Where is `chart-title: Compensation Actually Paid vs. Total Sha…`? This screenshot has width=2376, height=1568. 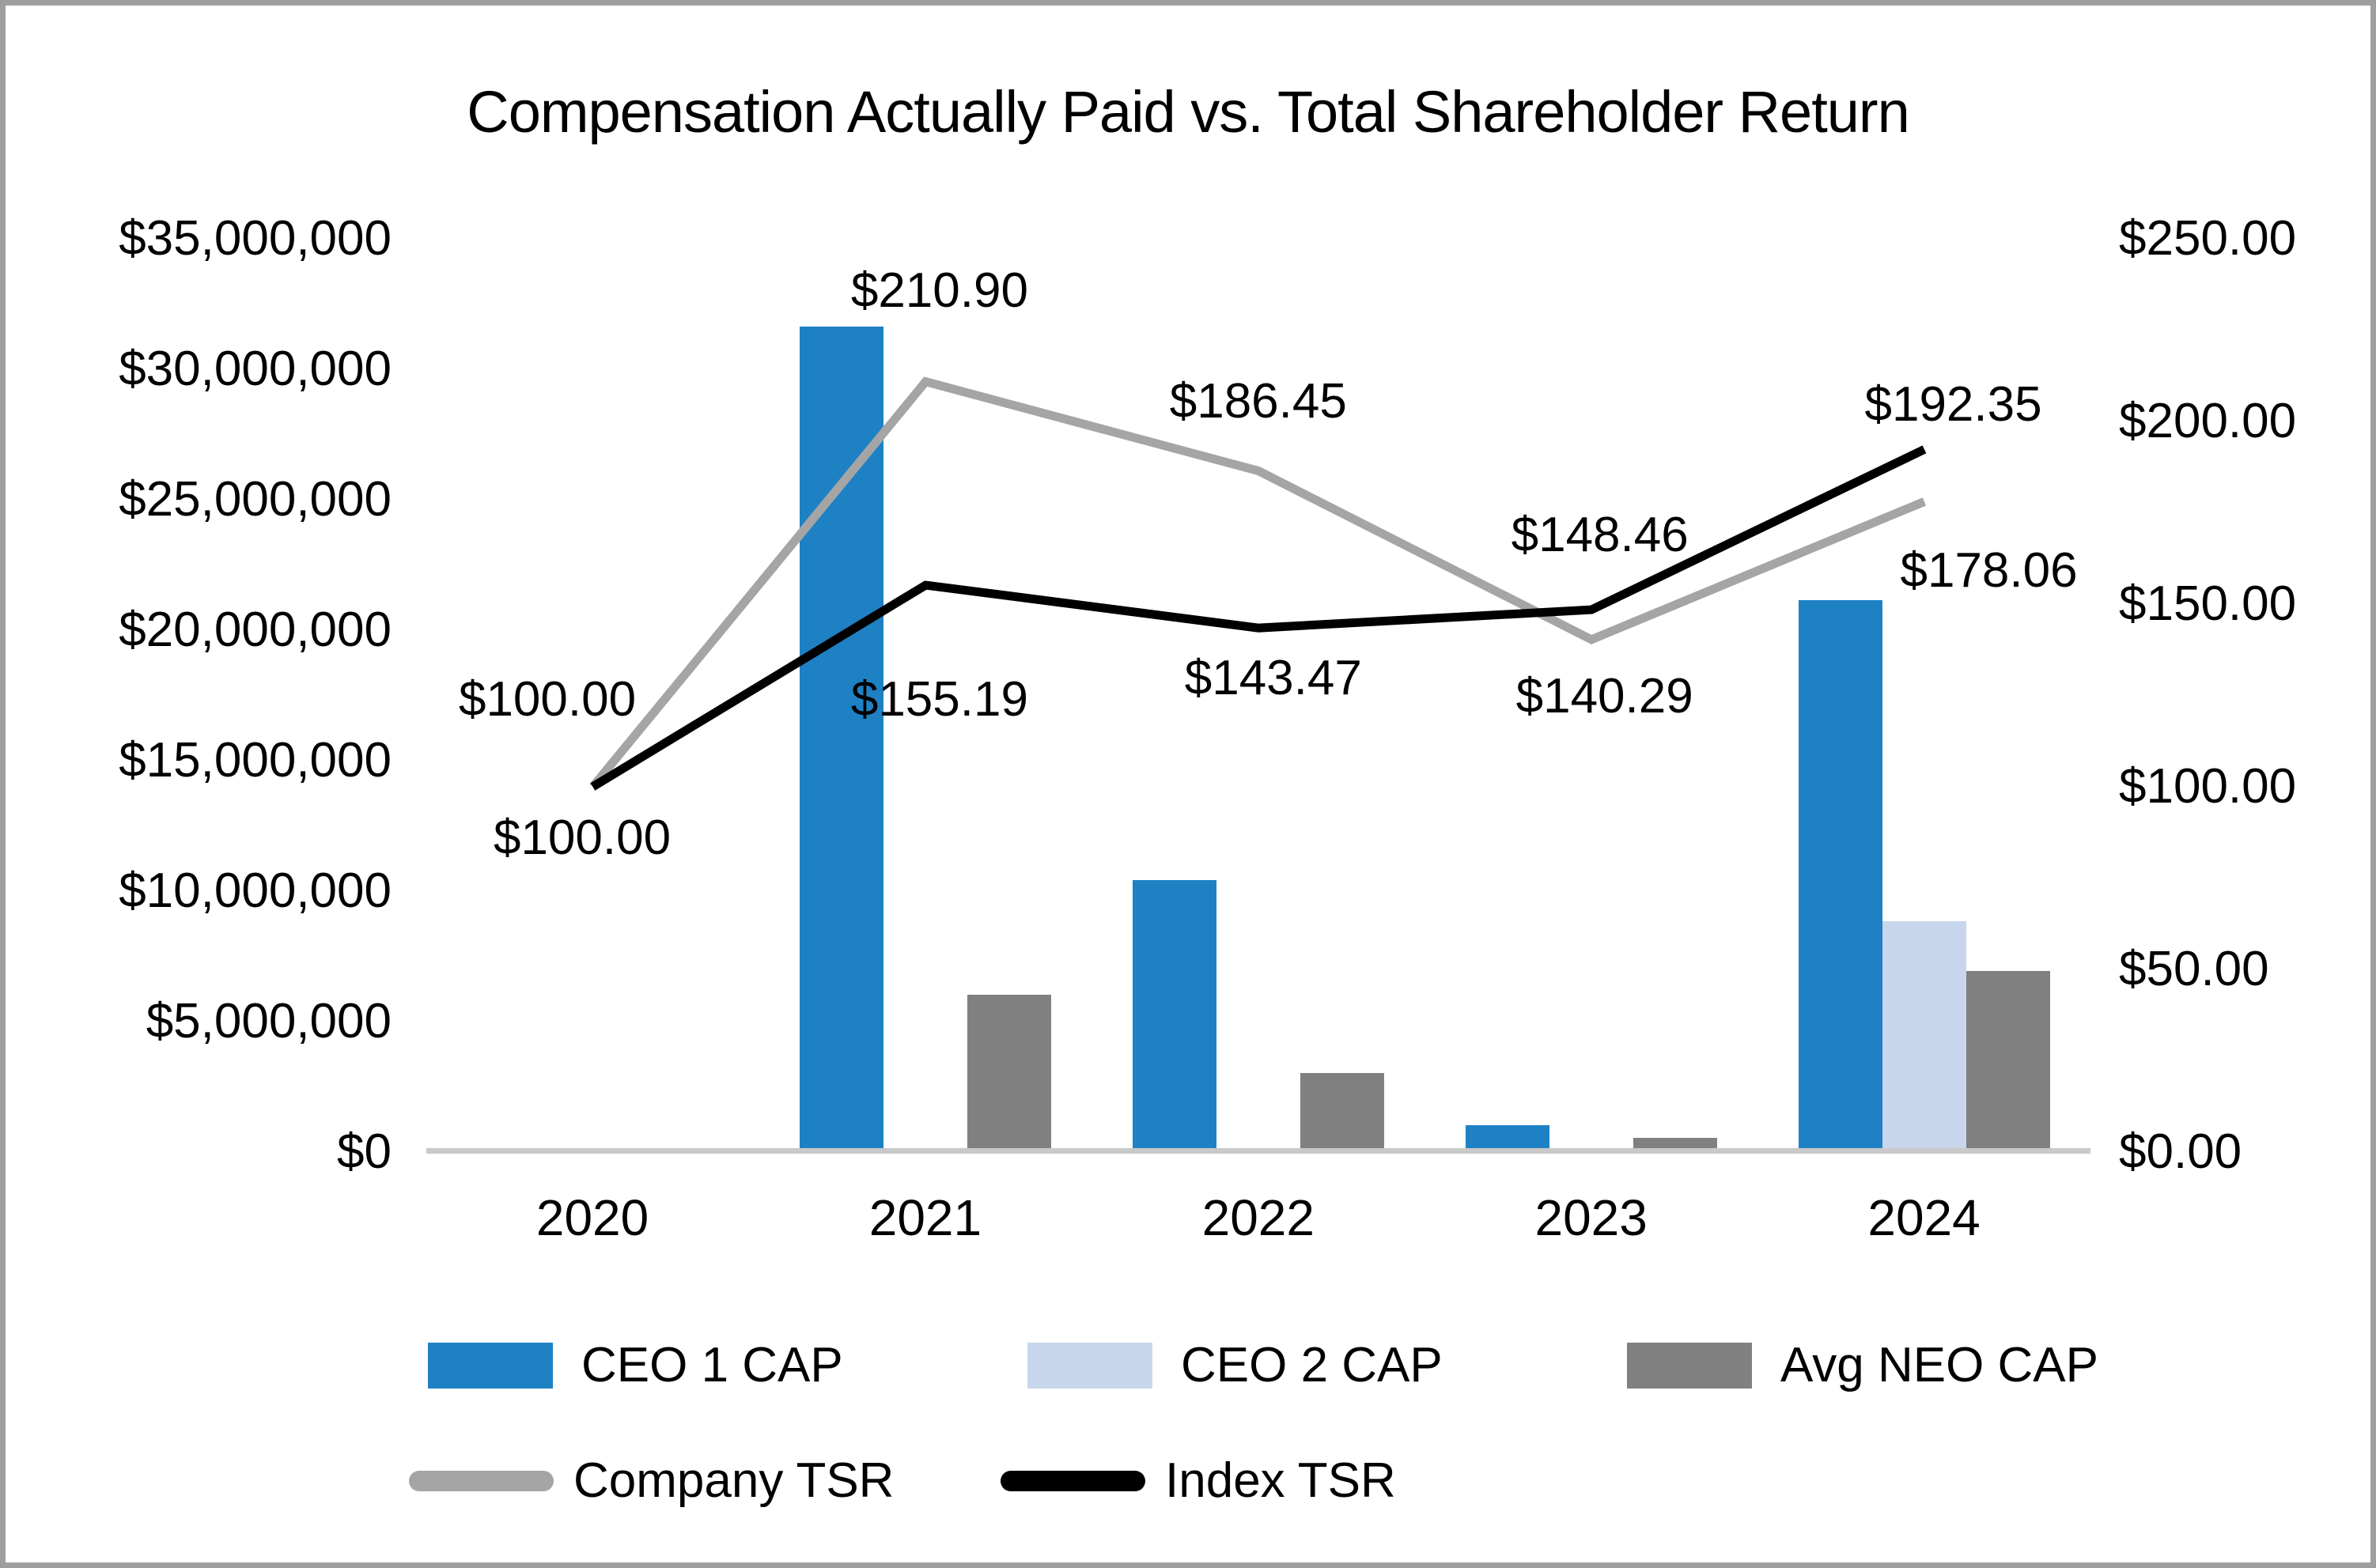
chart-title: Compensation Actually Paid vs. Total Sha… is located at coordinates (1188, 112).